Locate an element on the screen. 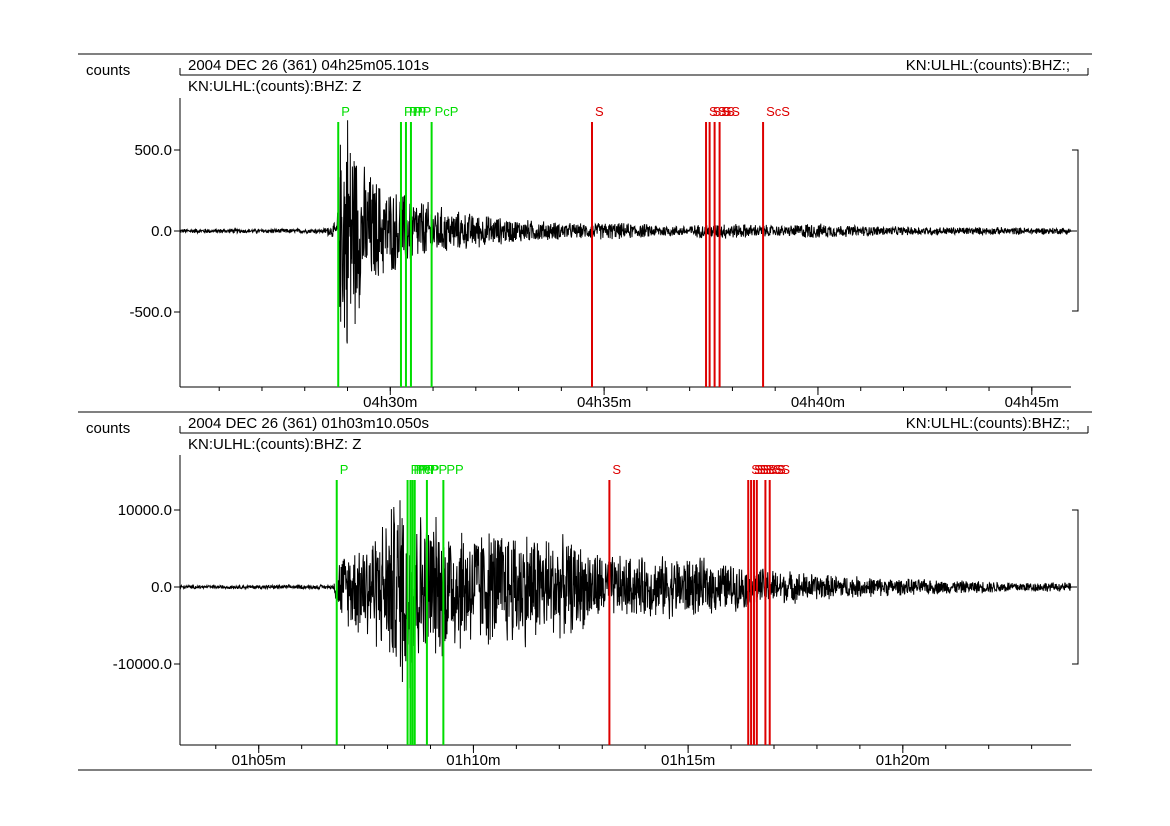  panel-2-channel-right: KN:ULHL:(counts):BHZ:; is located at coordinates (988, 423).